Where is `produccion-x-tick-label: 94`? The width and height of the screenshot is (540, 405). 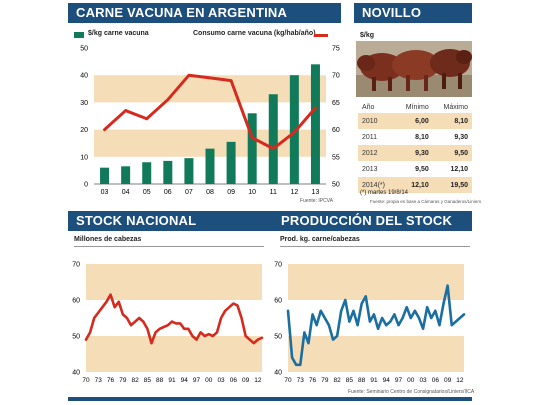
produccion-x-tick-label: 94 is located at coordinates (387, 380).